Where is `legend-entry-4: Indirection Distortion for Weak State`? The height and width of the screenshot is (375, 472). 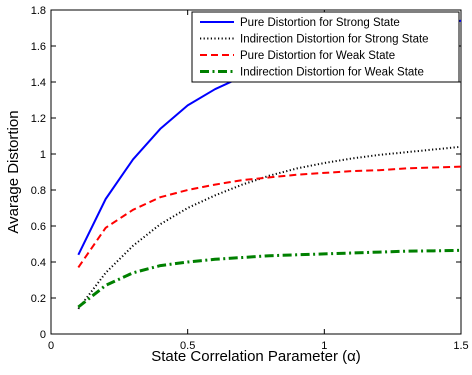
legend-entry-4: Indirection Distortion for Weak State is located at coordinates (332, 73).